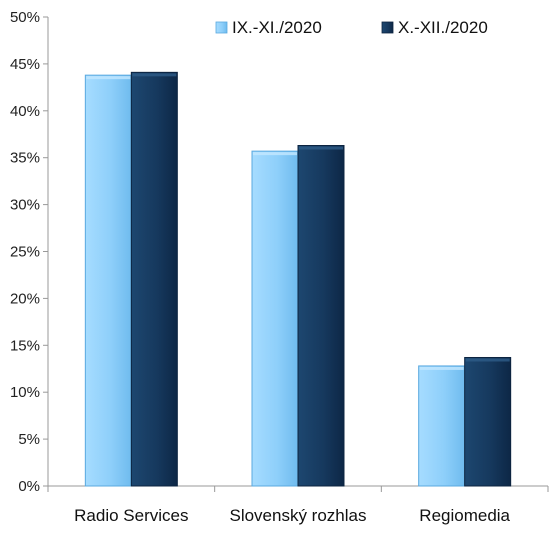 This screenshot has height=533, width=558. I want to click on y-tick-label: 45%, so click(25, 64).